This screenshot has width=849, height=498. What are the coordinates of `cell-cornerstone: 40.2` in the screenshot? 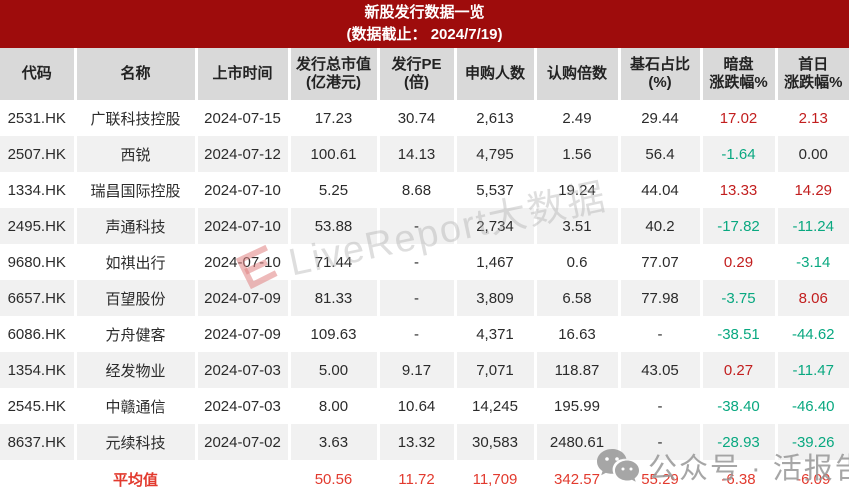 It's located at (659, 226).